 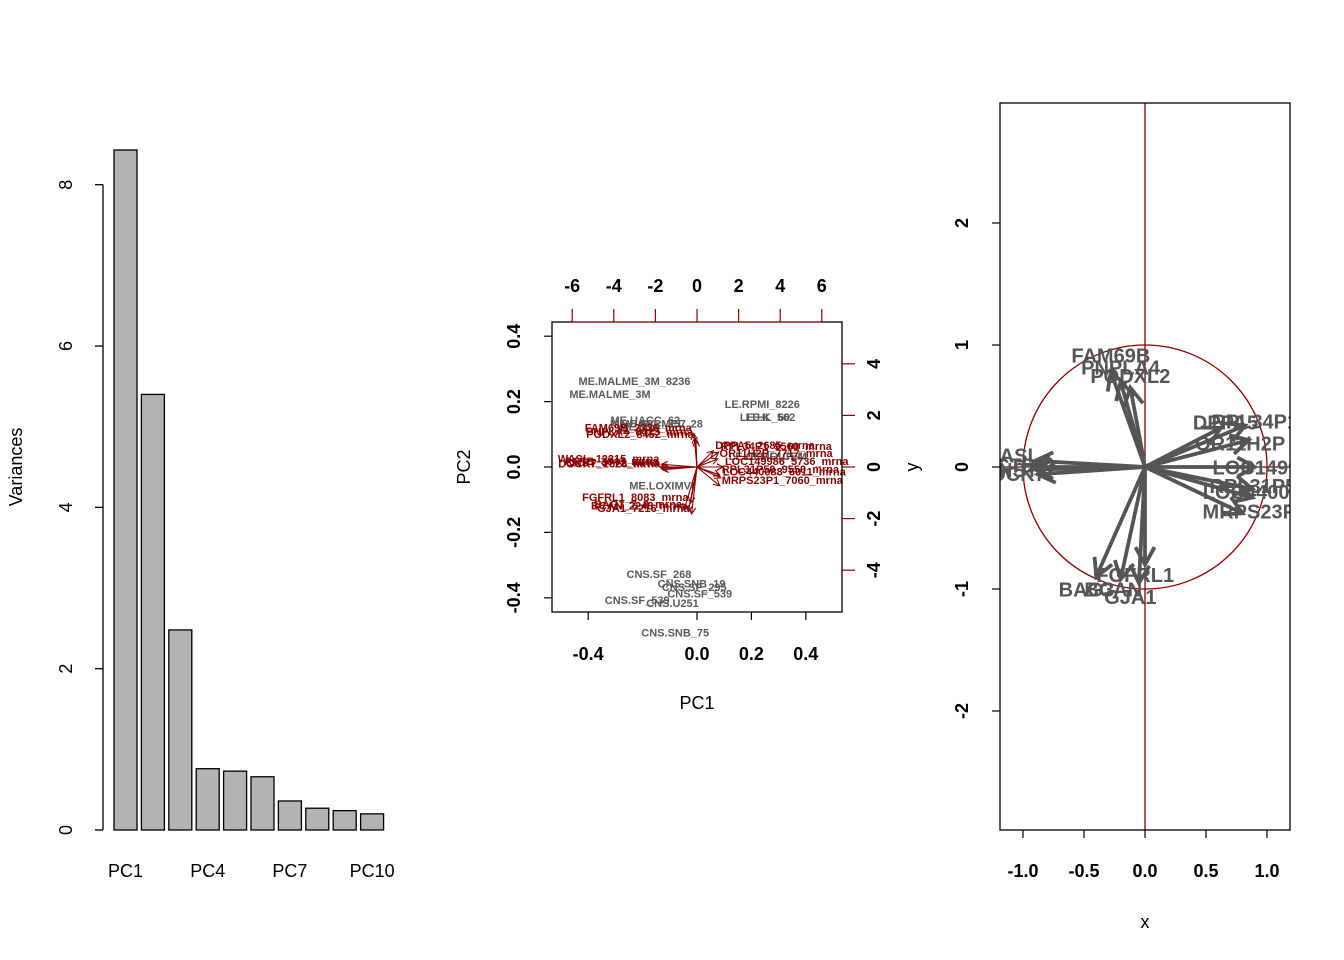 What do you see at coordinates (640, 435) in the screenshot?
I see `loading-label: PODXL2_8452_mrna` at bounding box center [640, 435].